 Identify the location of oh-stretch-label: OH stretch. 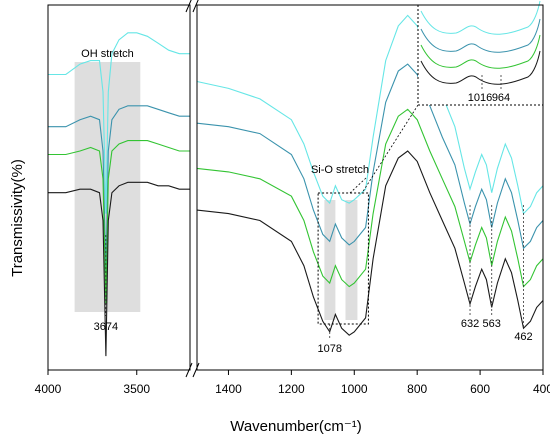
(107, 54).